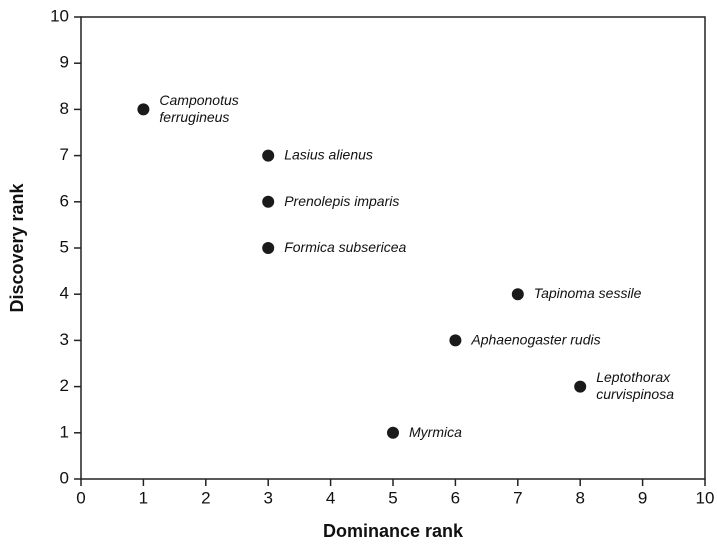 This screenshot has height=545, width=717. I want to click on y-tick-label: 5, so click(64, 246).